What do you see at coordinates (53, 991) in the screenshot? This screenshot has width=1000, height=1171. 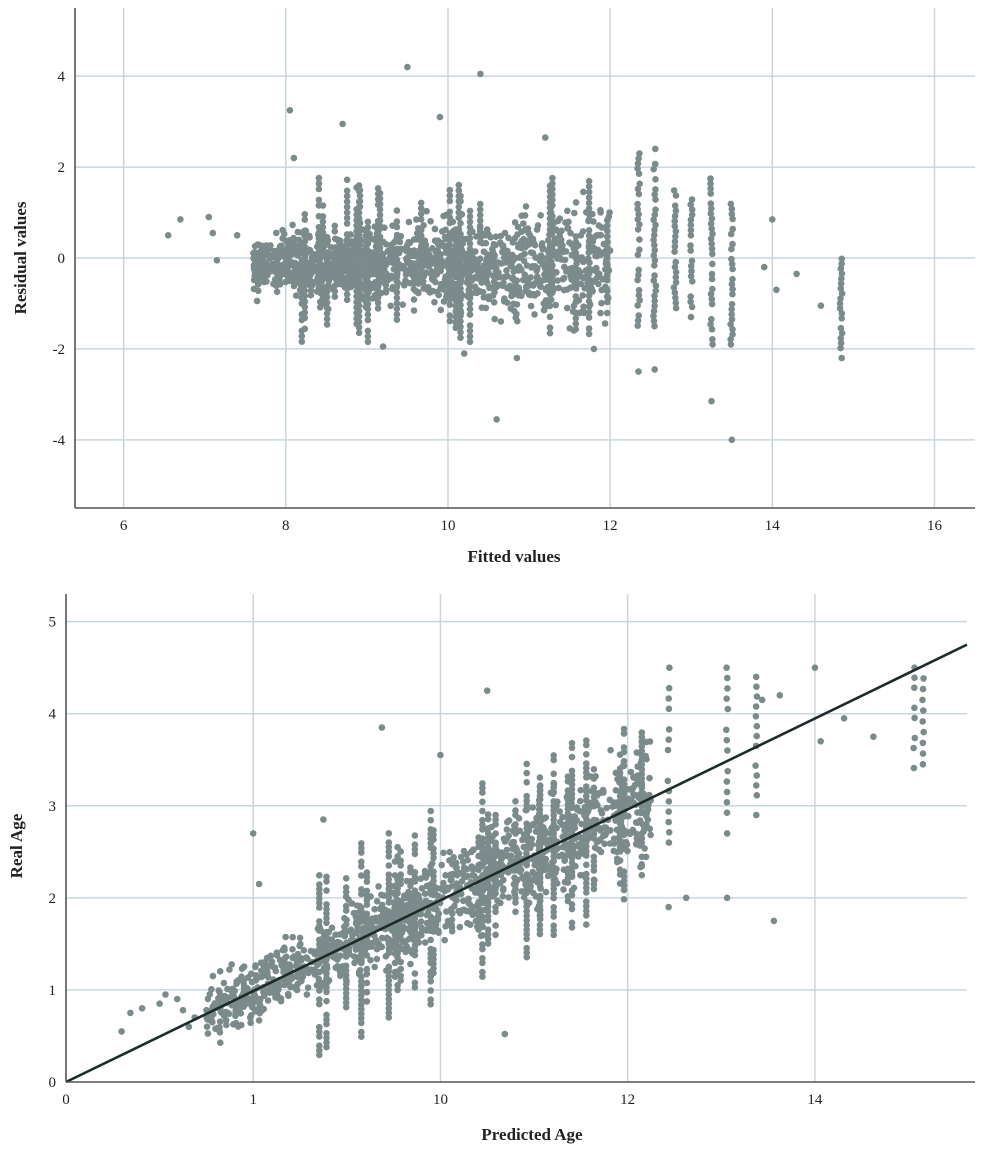 I see `y-tick-label: 1` at bounding box center [53, 991].